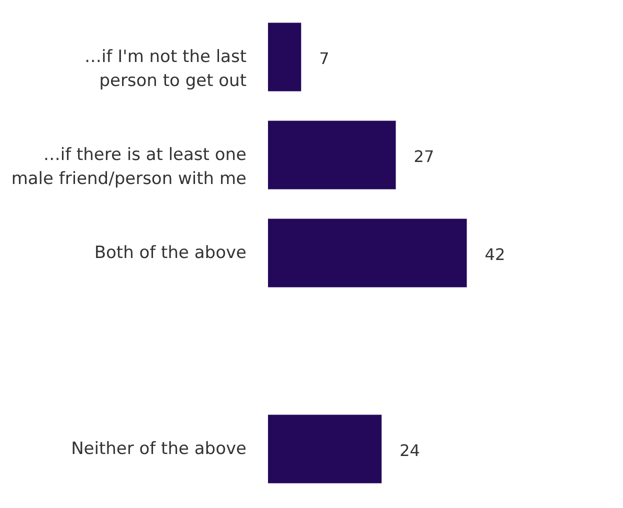  I want to click on y-tick-label: Neither of the above, so click(158, 449).